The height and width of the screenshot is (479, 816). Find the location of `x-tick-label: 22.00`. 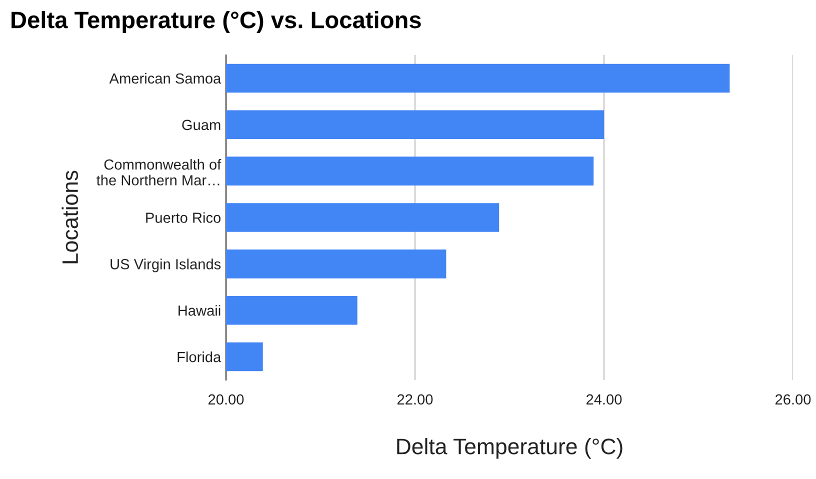

x-tick-label: 22.00 is located at coordinates (415, 399).